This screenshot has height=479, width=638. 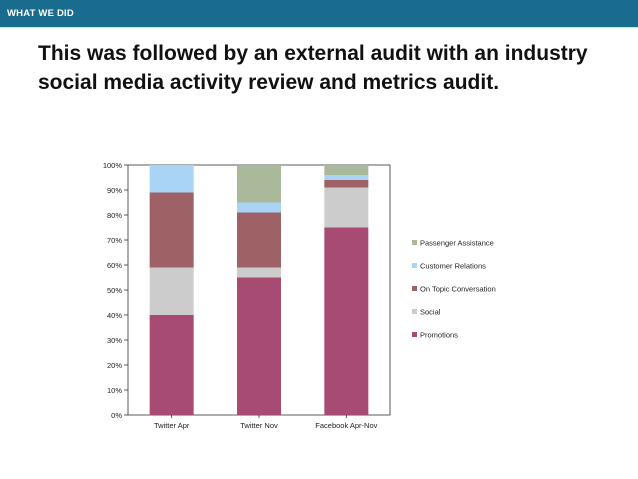 What do you see at coordinates (172, 425) in the screenshot?
I see `x-tick-label: Twitter Apr` at bounding box center [172, 425].